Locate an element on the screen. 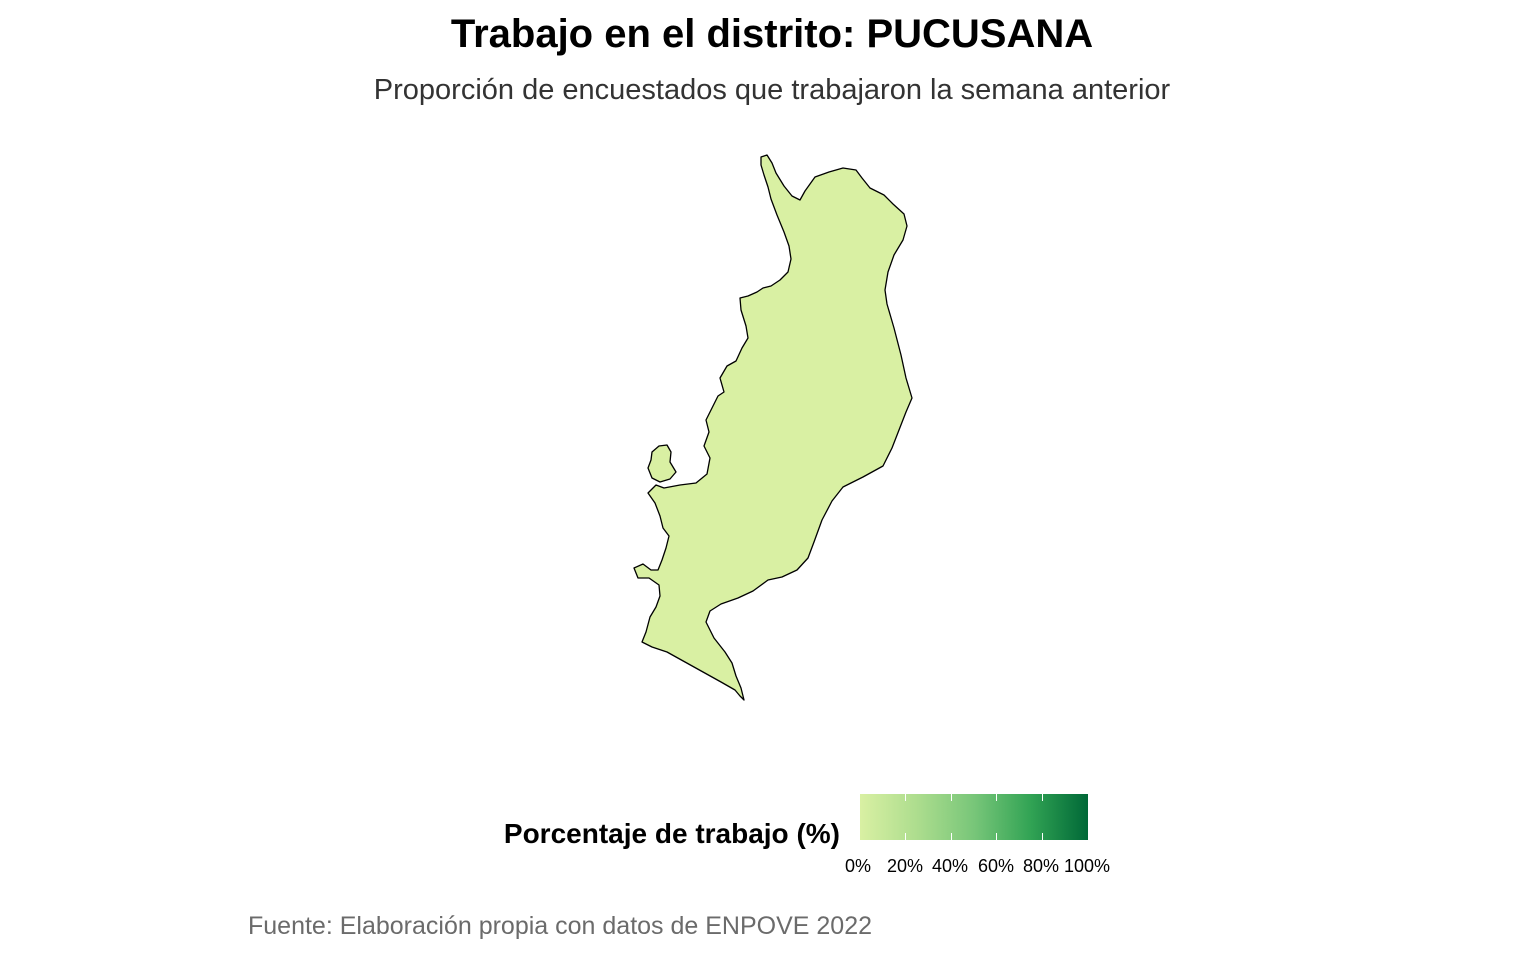  legend-colorbar is located at coordinates (974, 817).